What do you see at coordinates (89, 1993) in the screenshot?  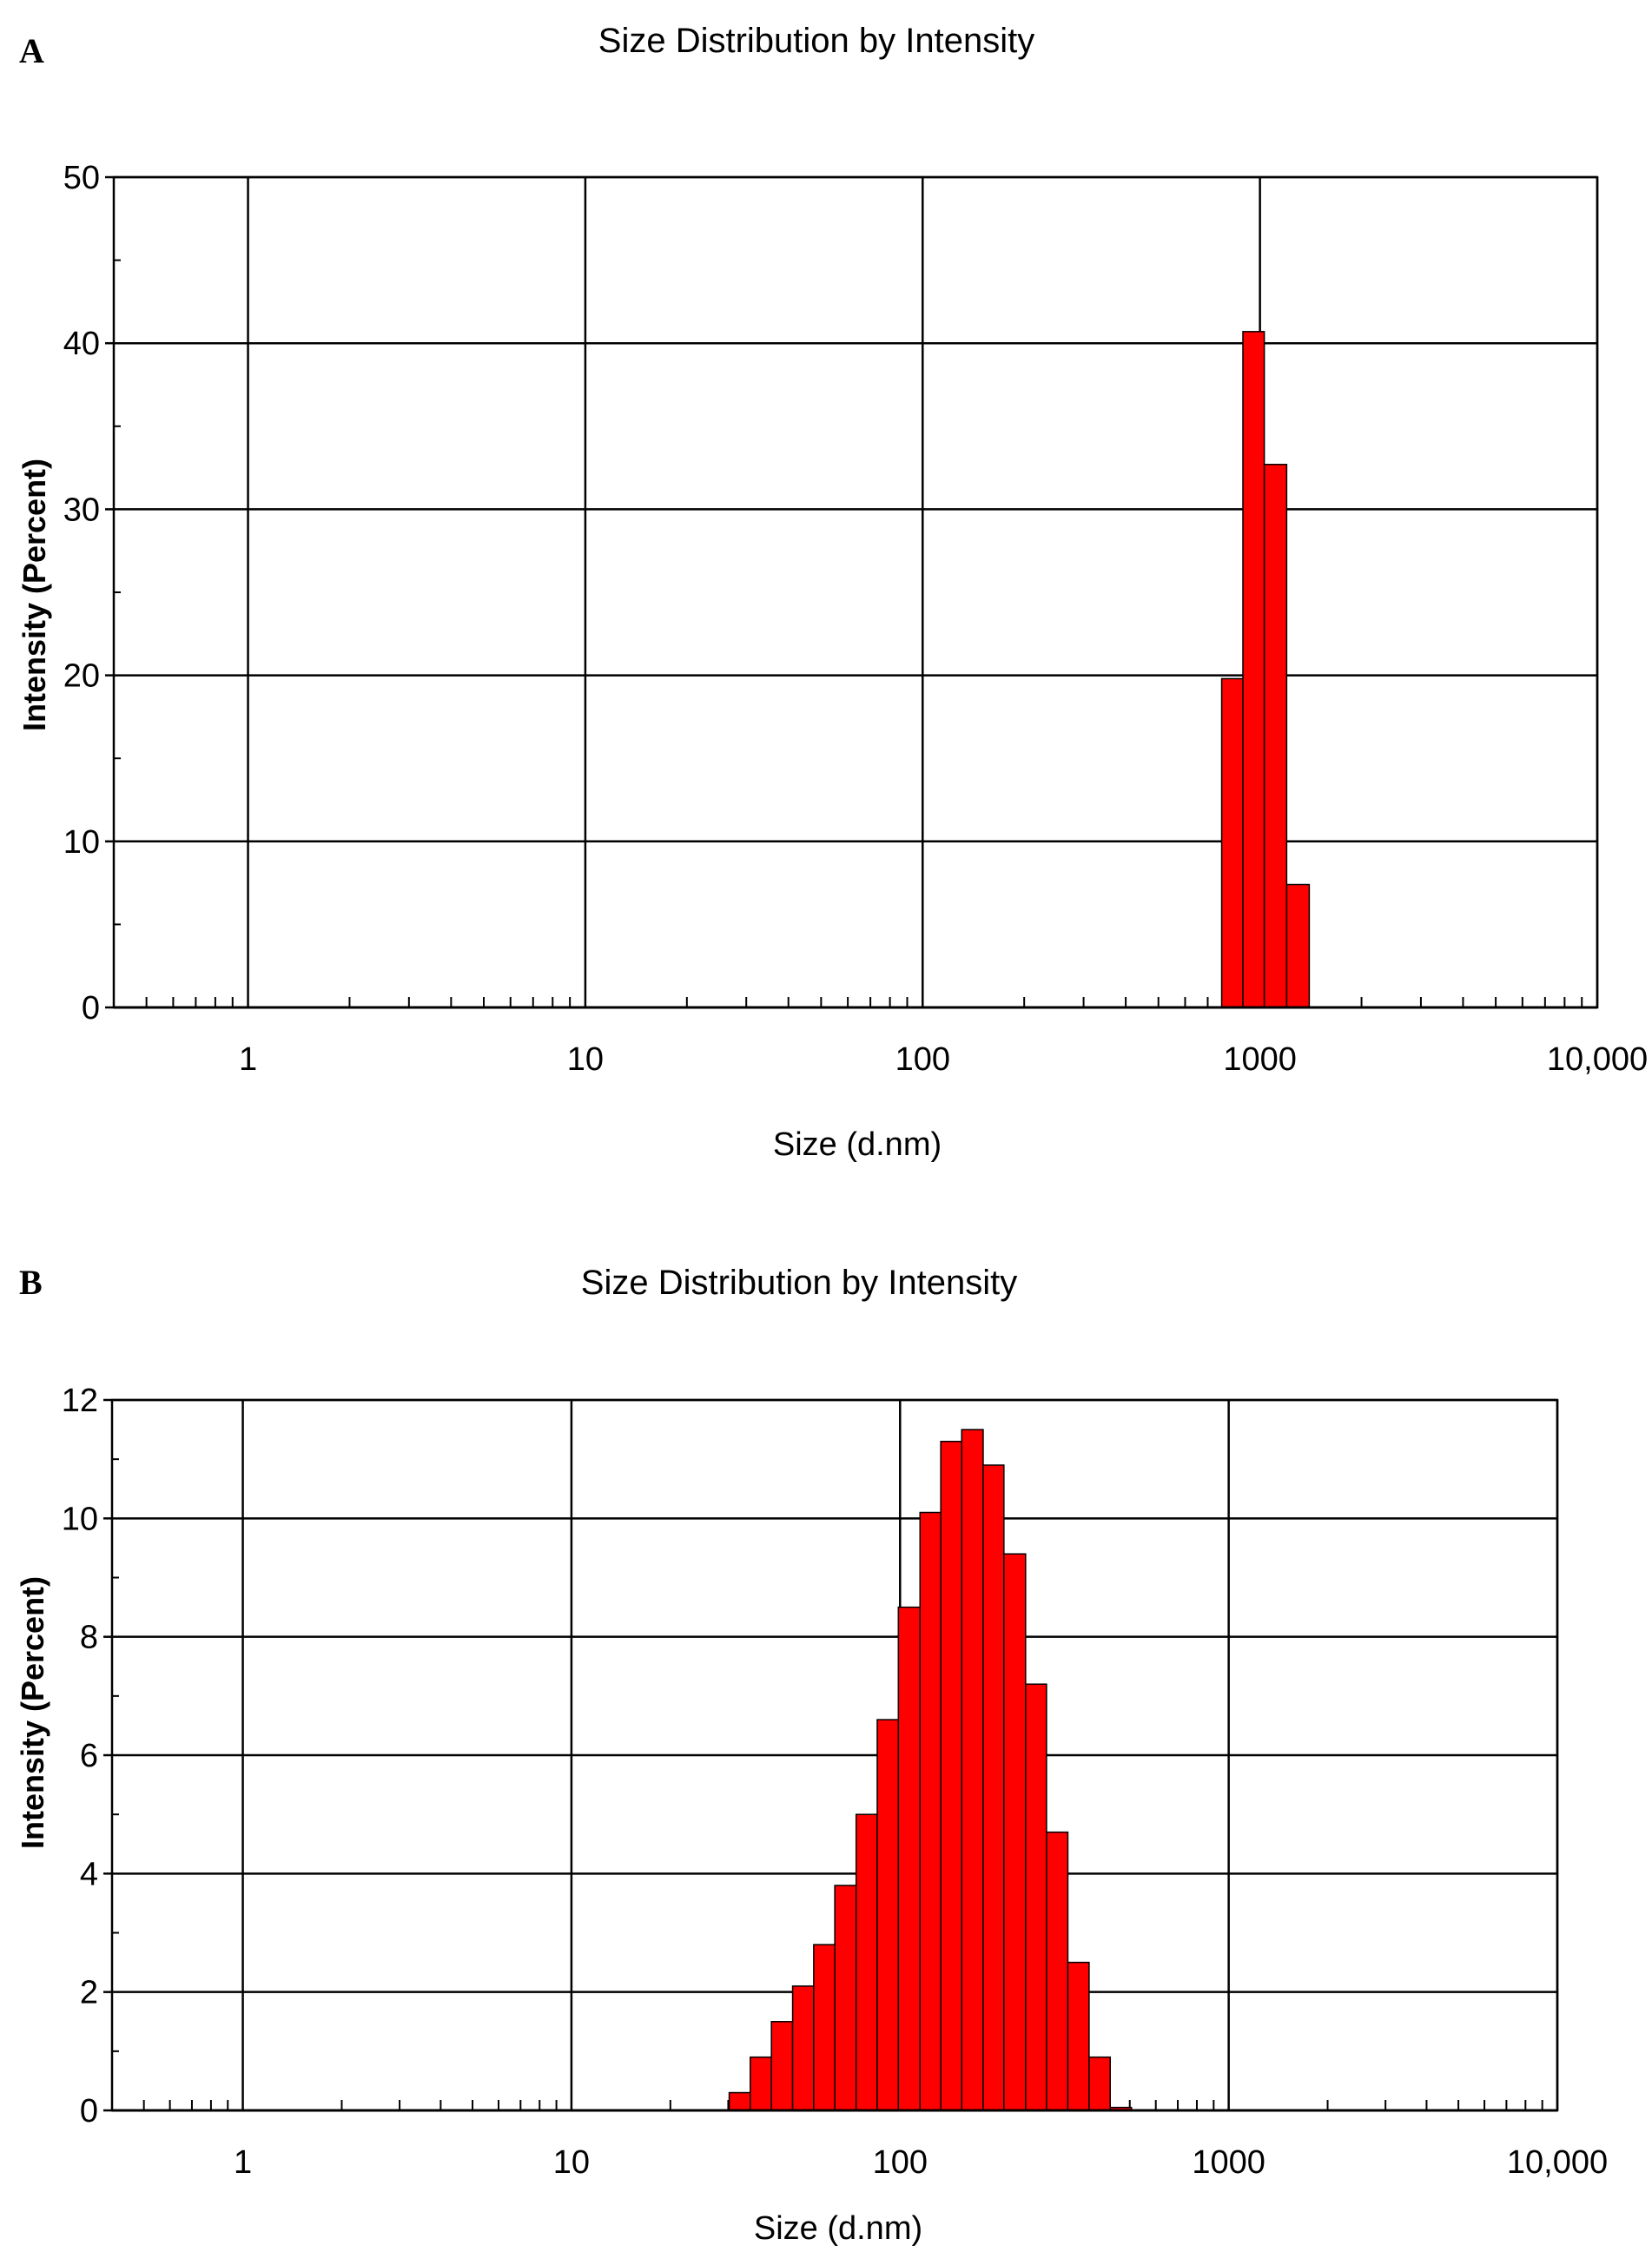 I see `y-tick-label: 2` at bounding box center [89, 1993].